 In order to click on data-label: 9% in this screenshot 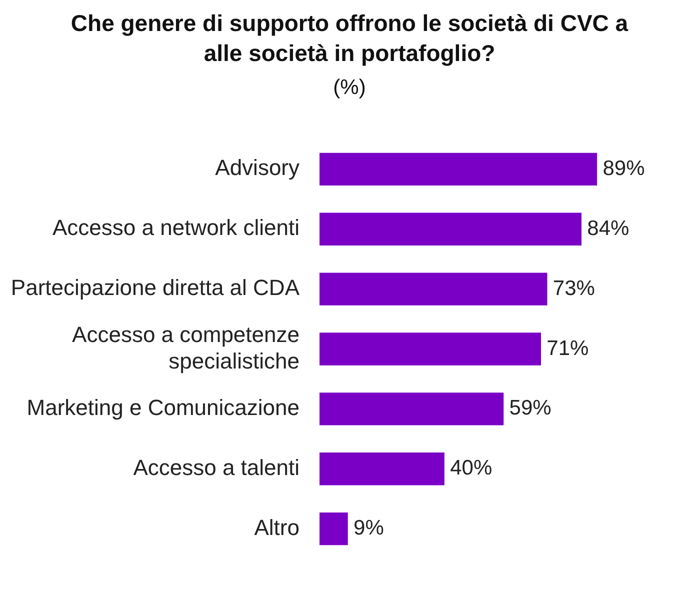, I will do `click(369, 528)`.